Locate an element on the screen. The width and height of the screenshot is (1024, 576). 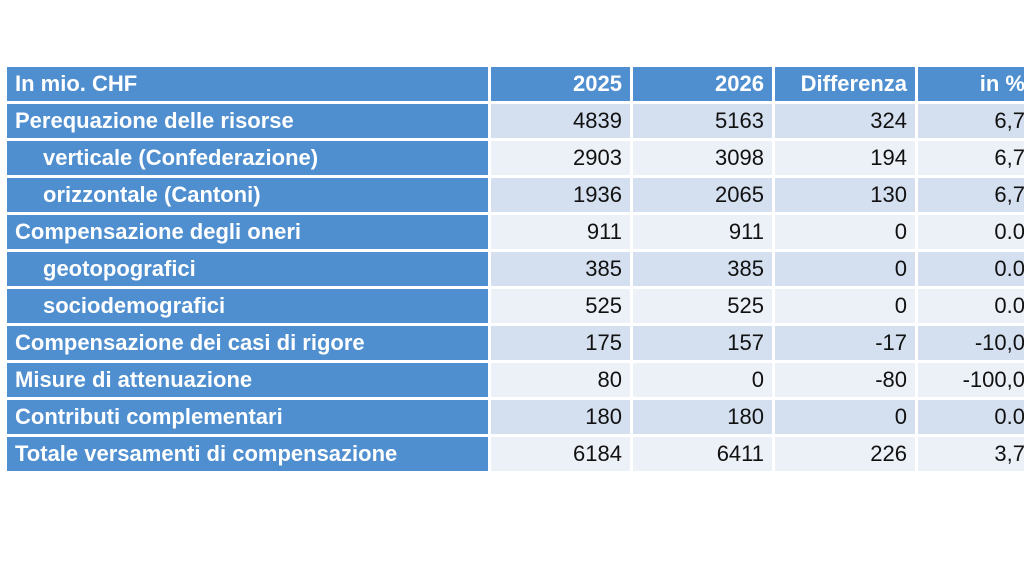
table-header-row: In mio. CHF 2025 2026 Differenza in % is located at coordinates (515, 84).